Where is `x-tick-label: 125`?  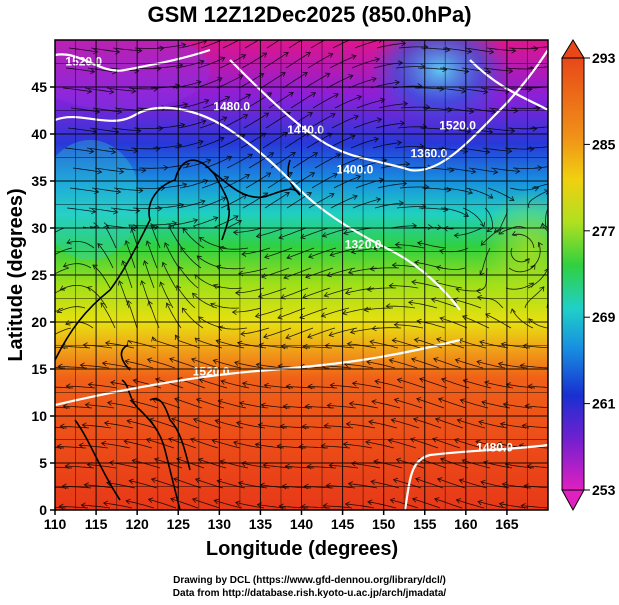 x-tick-label: 125 is located at coordinates (179, 524).